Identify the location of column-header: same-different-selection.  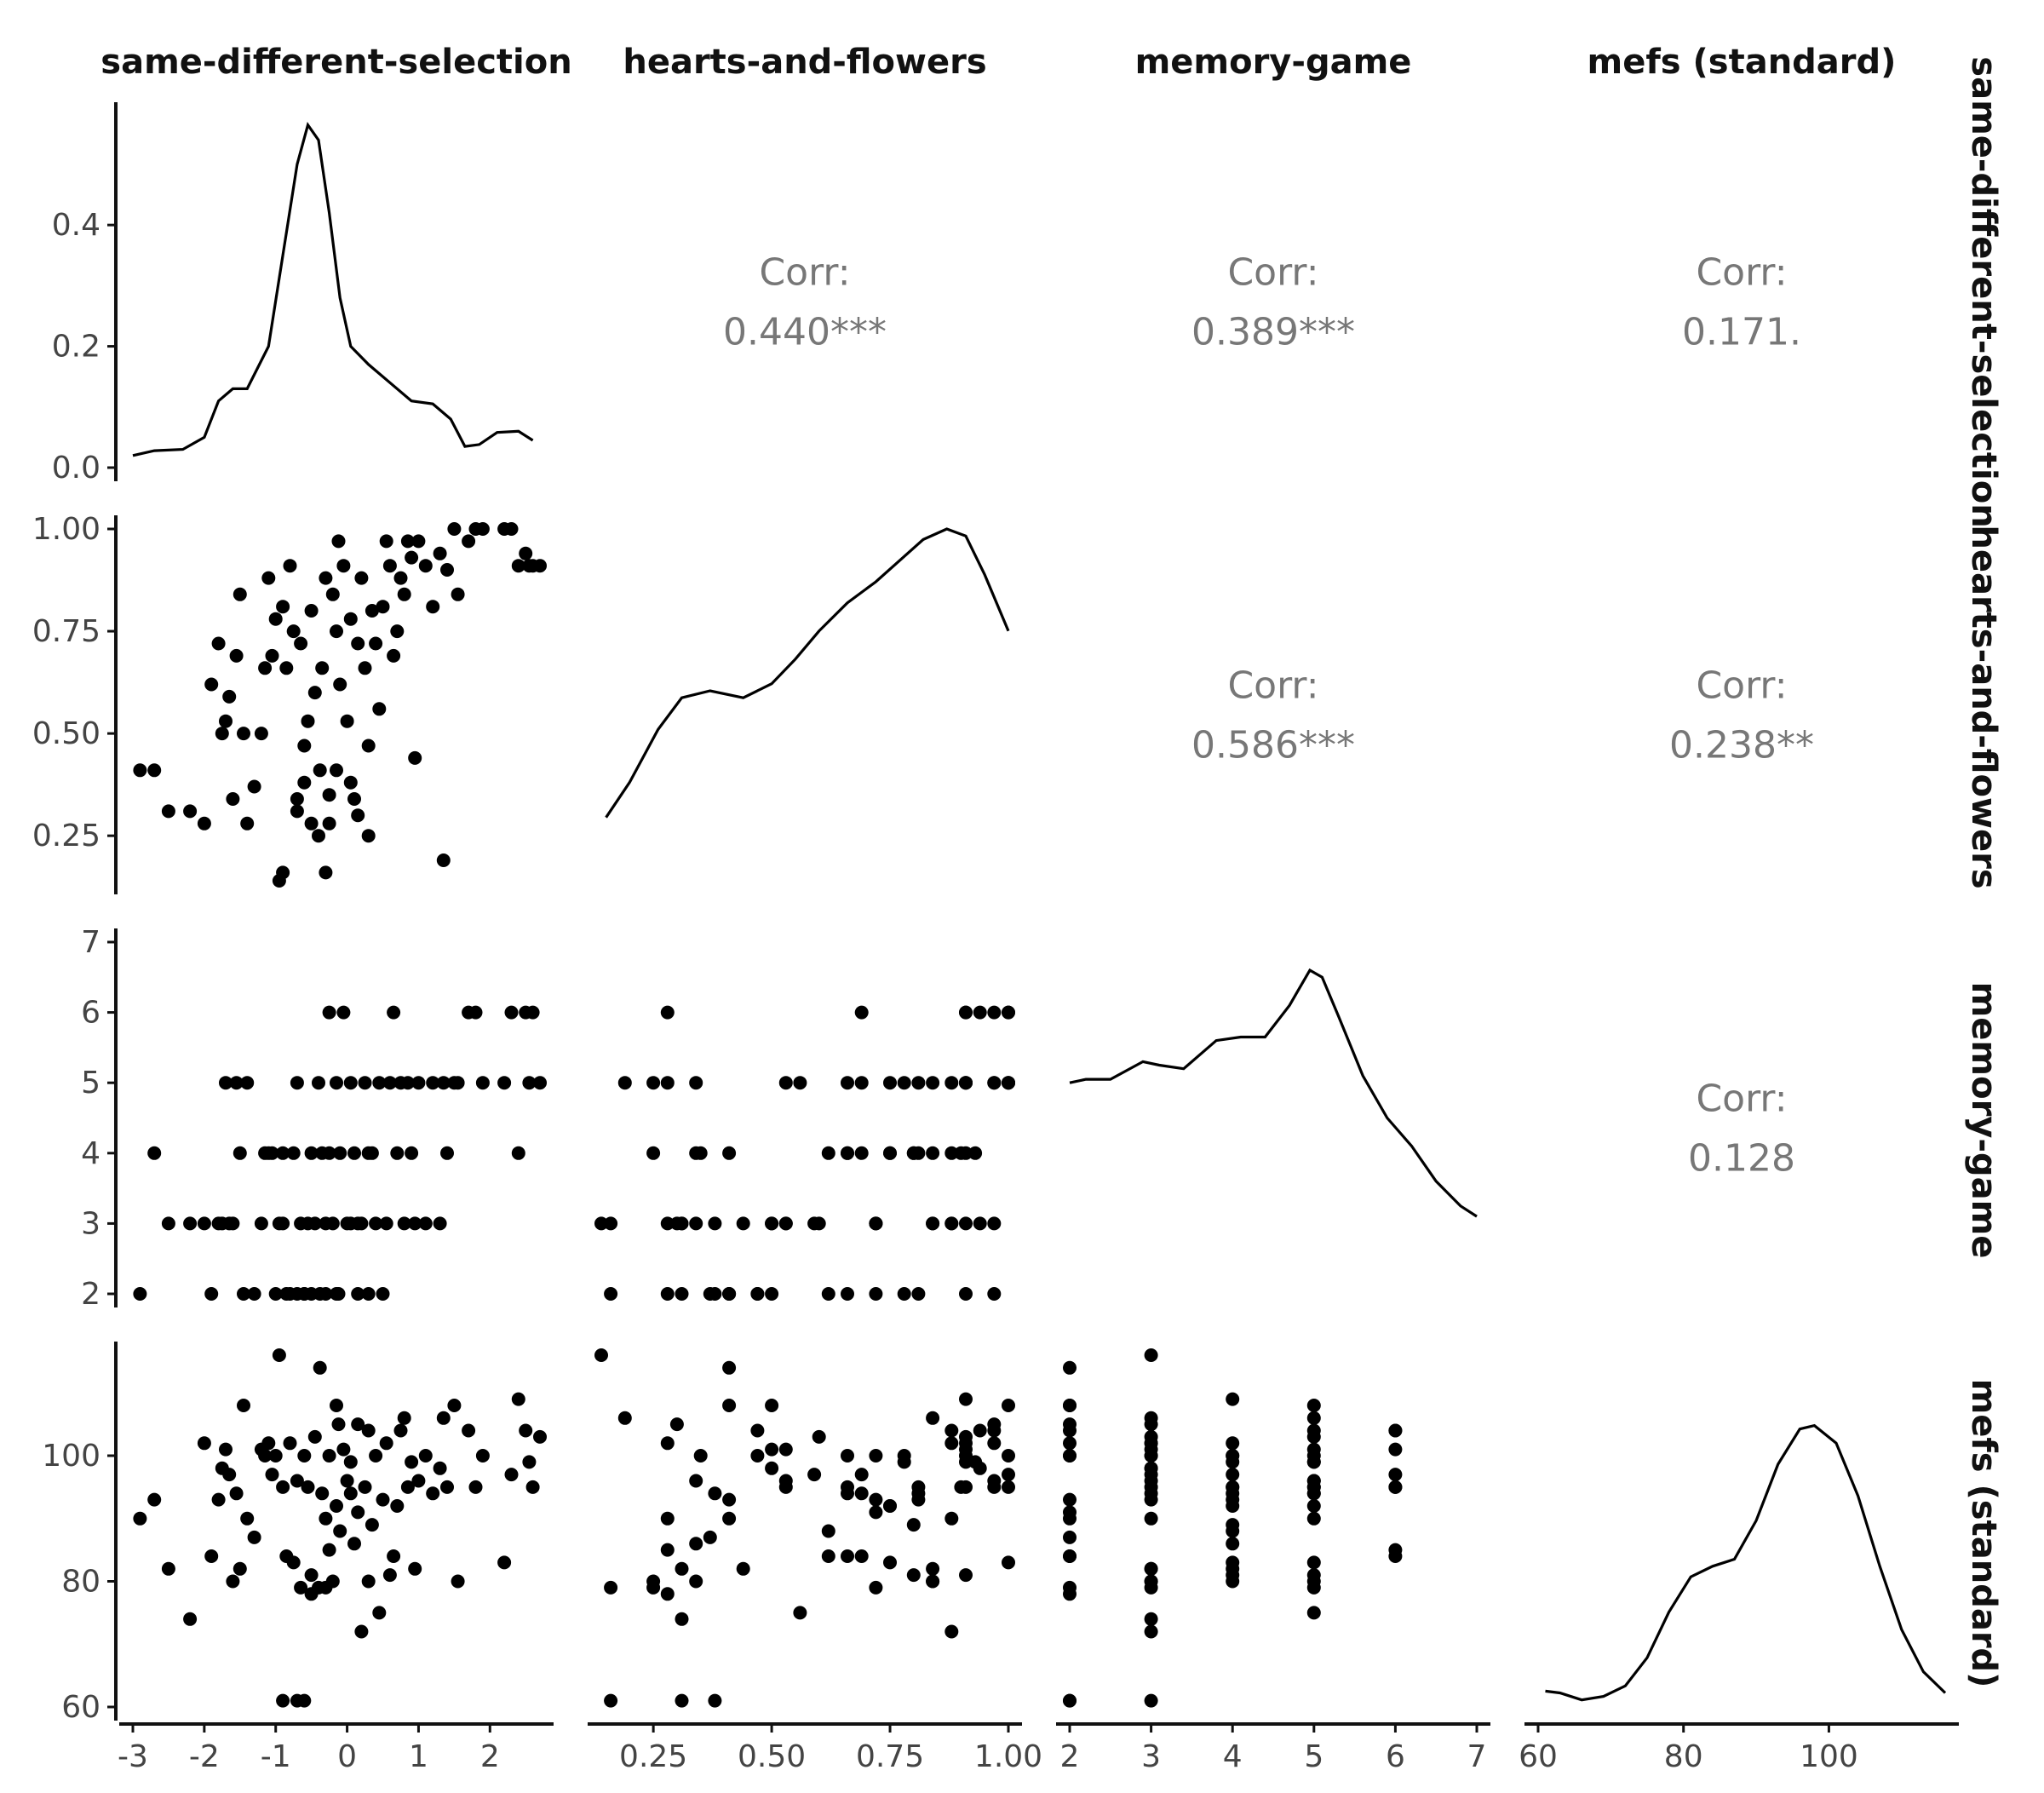
(335, 63).